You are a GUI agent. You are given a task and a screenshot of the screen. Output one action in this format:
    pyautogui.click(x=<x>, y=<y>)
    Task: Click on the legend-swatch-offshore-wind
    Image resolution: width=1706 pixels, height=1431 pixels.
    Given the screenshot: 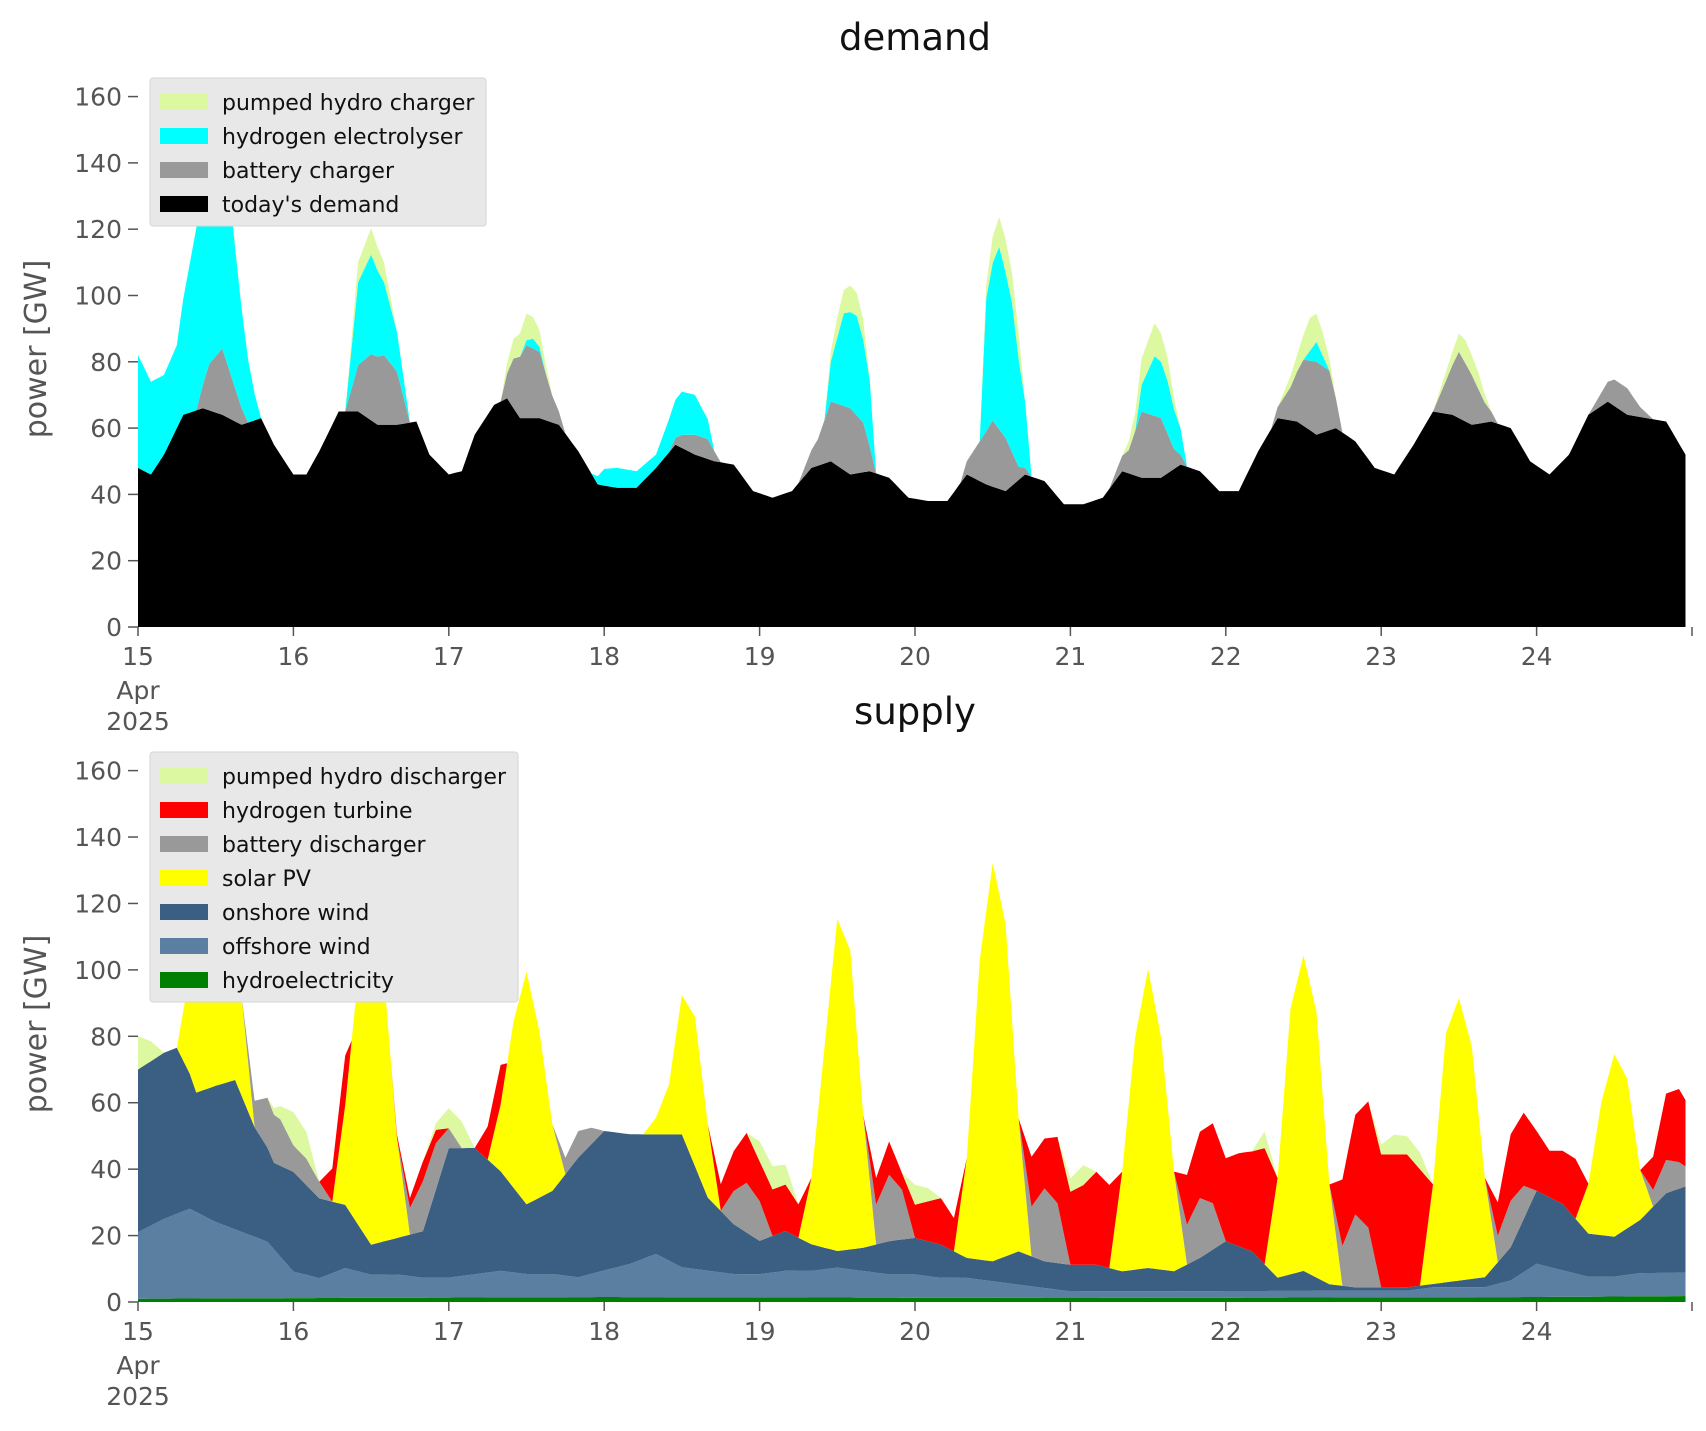 What is the action you would take?
    pyautogui.click(x=184, y=946)
    